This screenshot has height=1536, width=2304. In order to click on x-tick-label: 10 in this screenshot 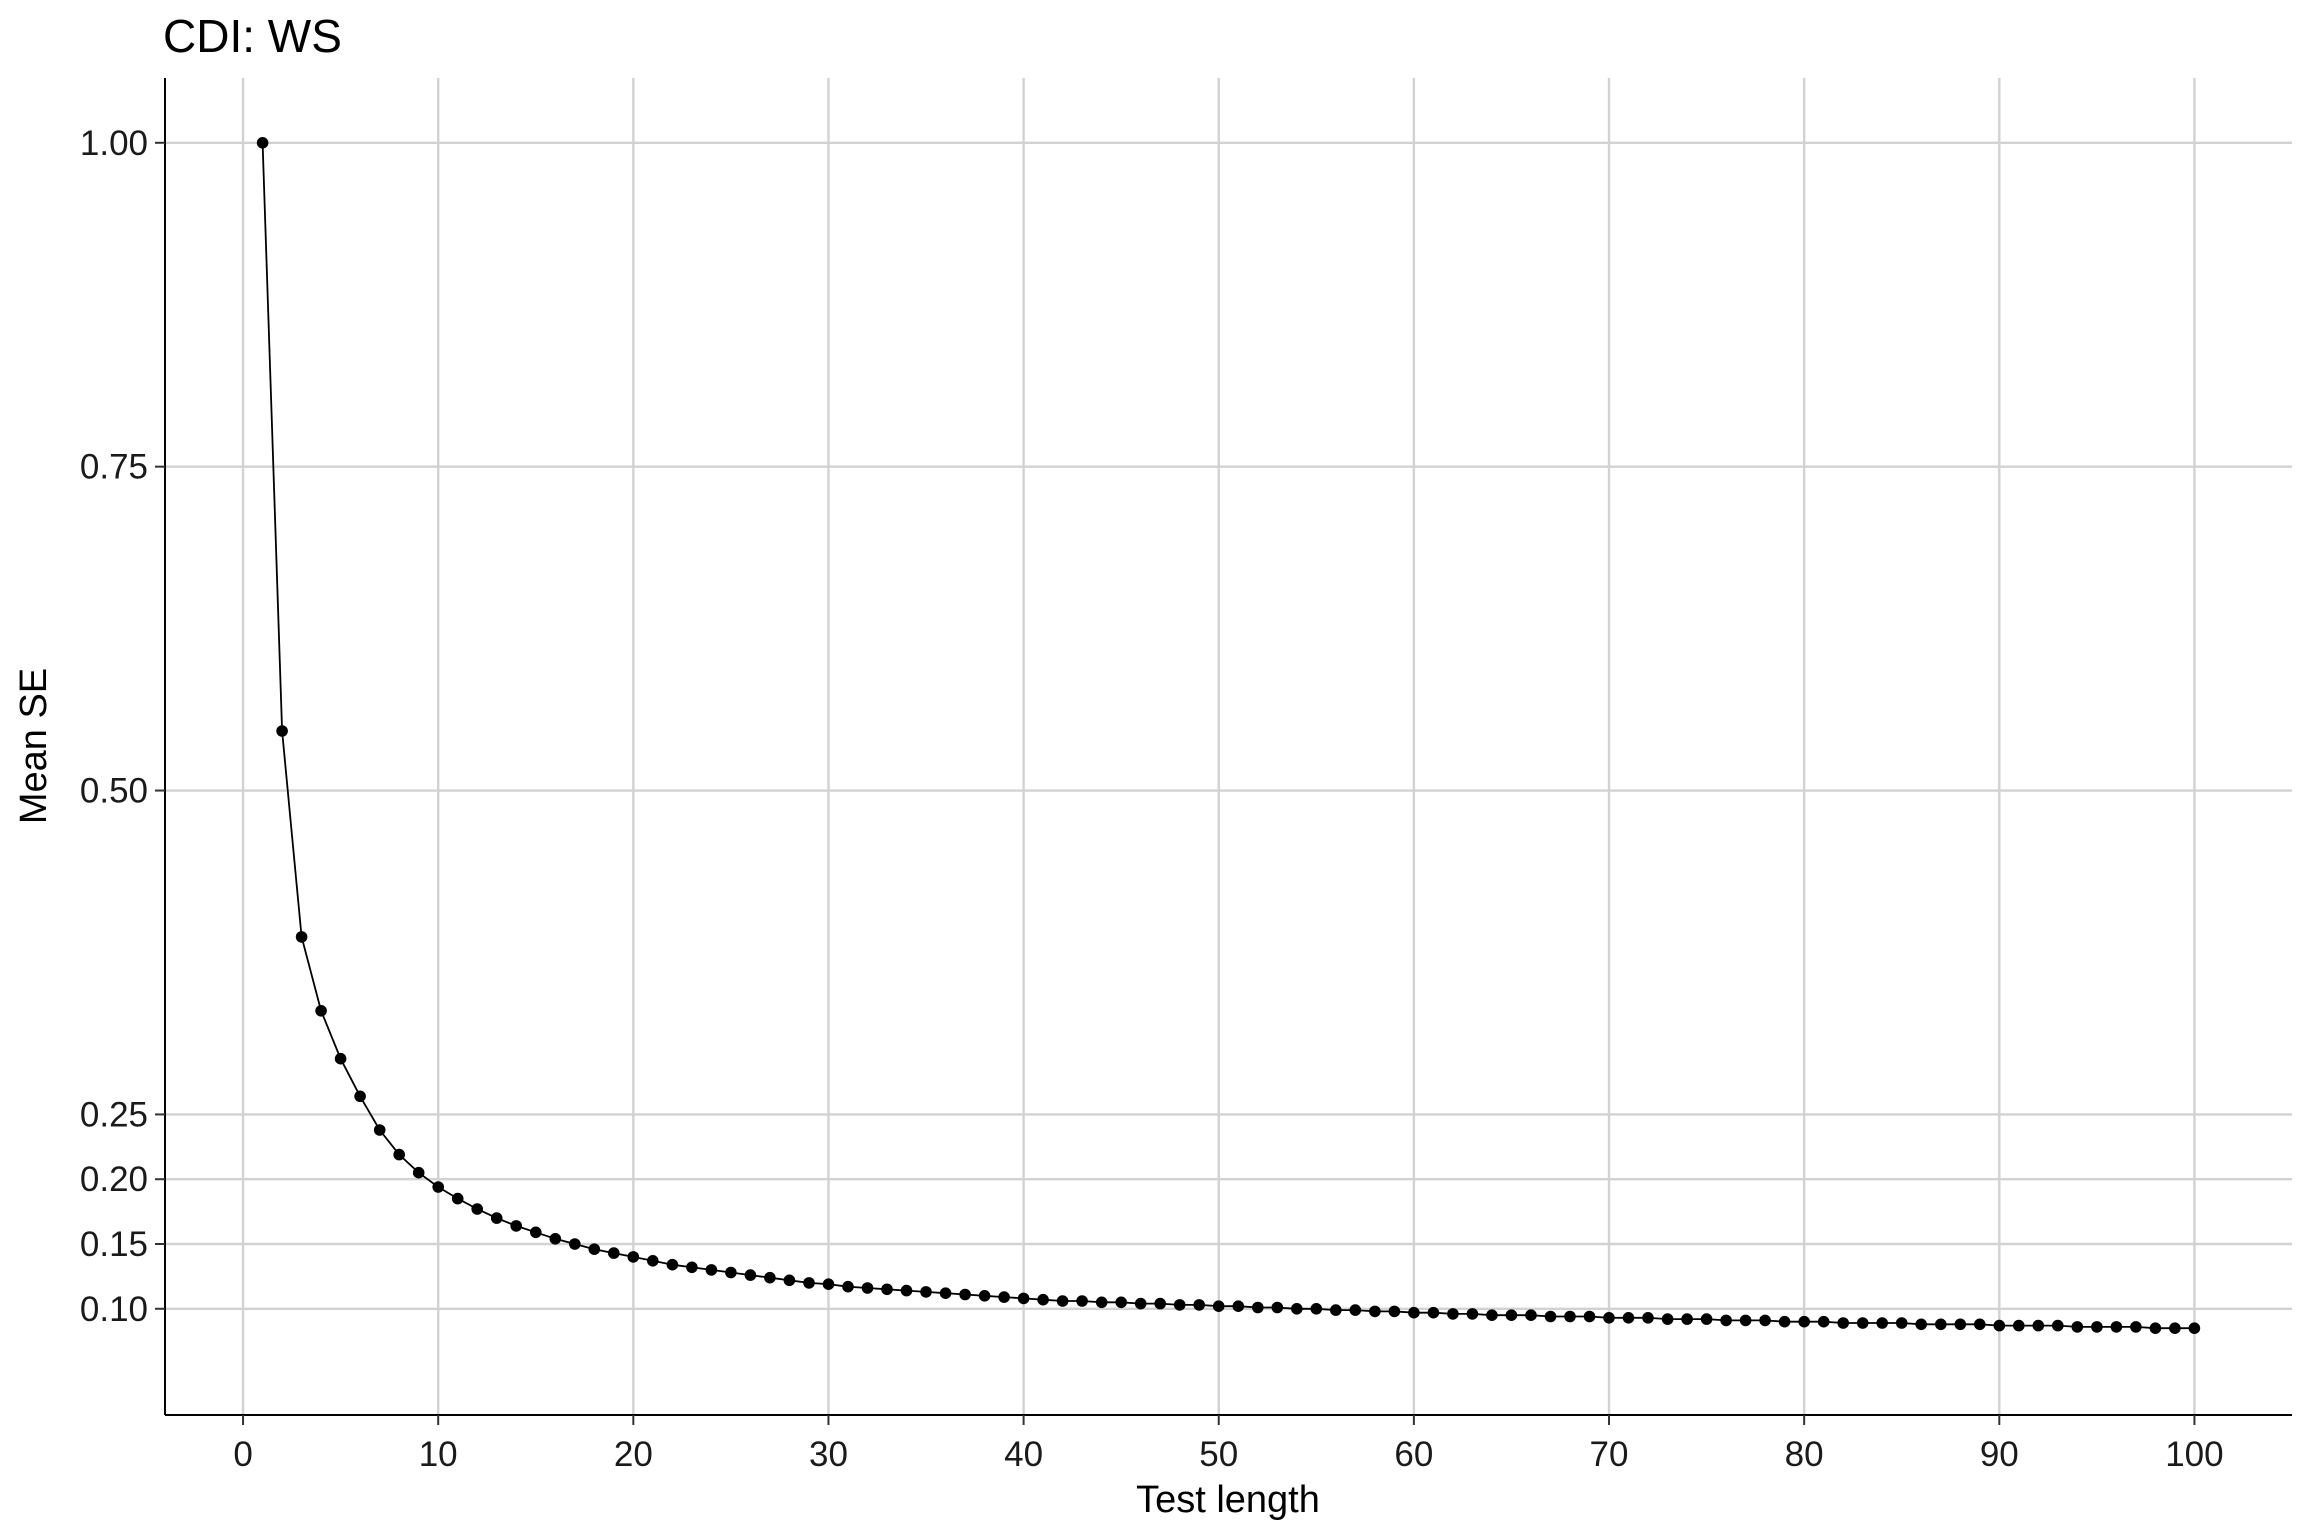, I will do `click(438, 1454)`.